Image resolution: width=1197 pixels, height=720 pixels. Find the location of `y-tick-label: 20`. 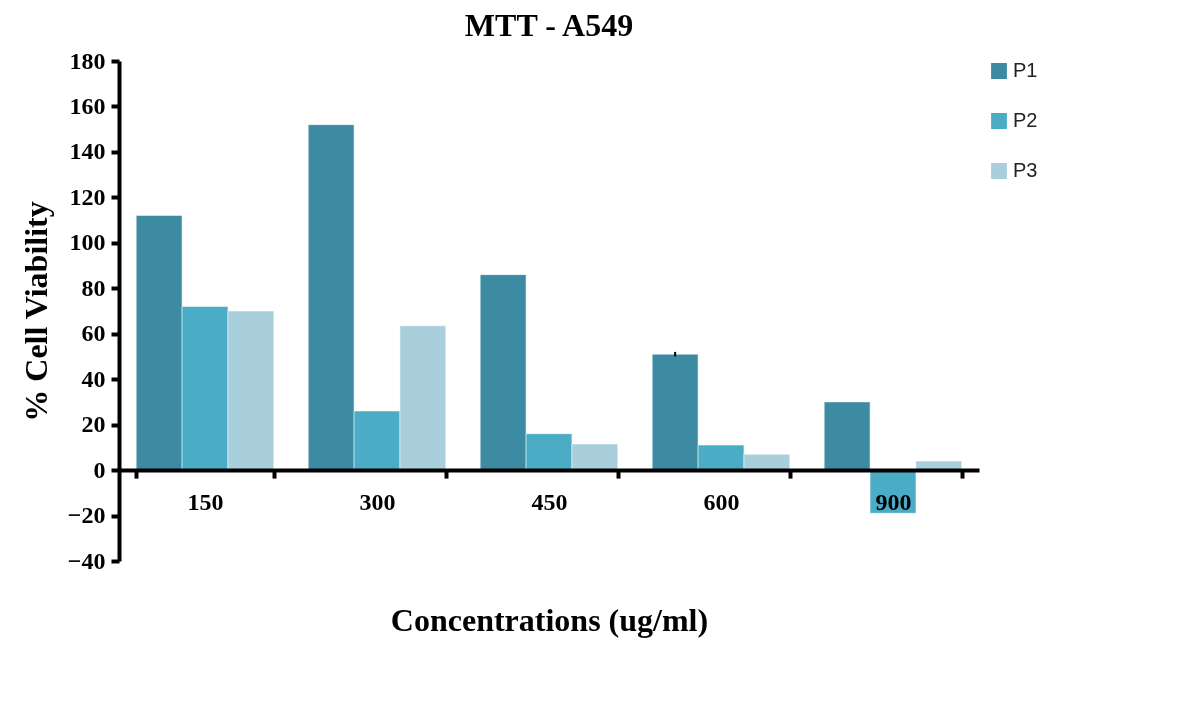

y-tick-label: 20 is located at coordinates (93, 424).